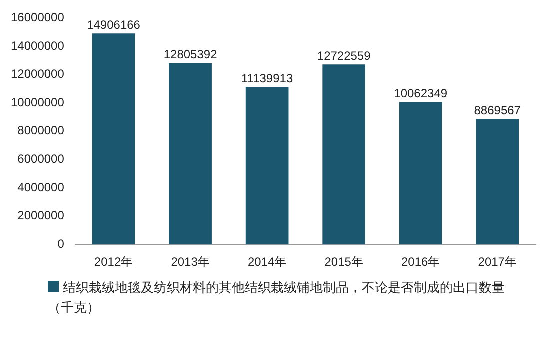 The image size is (554, 343). What do you see at coordinates (498, 110) in the screenshot?
I see `data-label: 8869567` at bounding box center [498, 110].